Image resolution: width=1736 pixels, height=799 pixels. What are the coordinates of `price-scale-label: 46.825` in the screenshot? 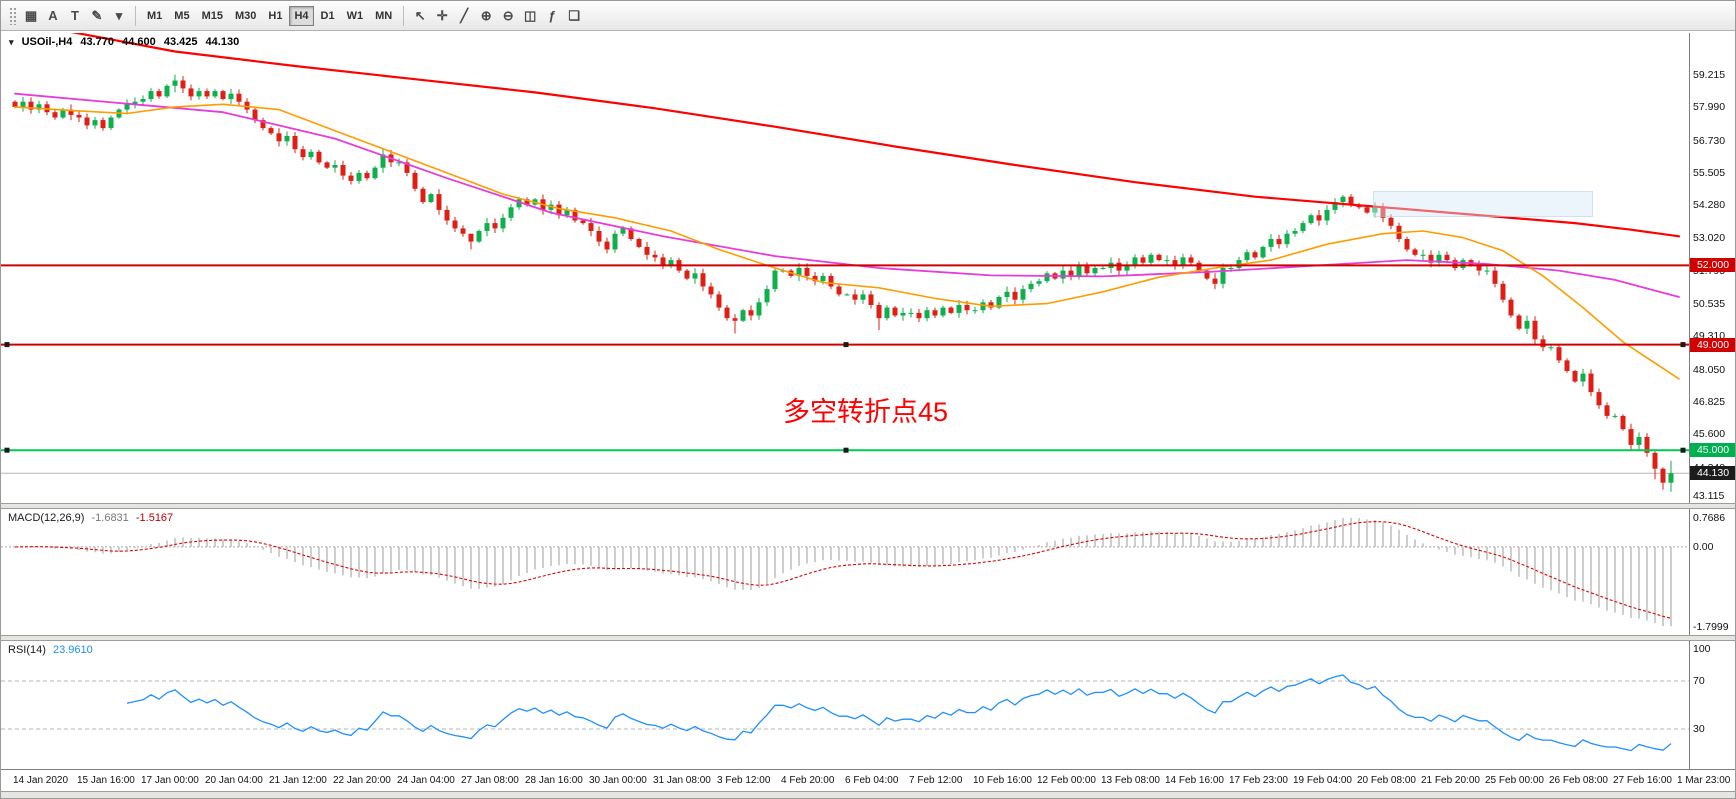 It's located at (1709, 402).